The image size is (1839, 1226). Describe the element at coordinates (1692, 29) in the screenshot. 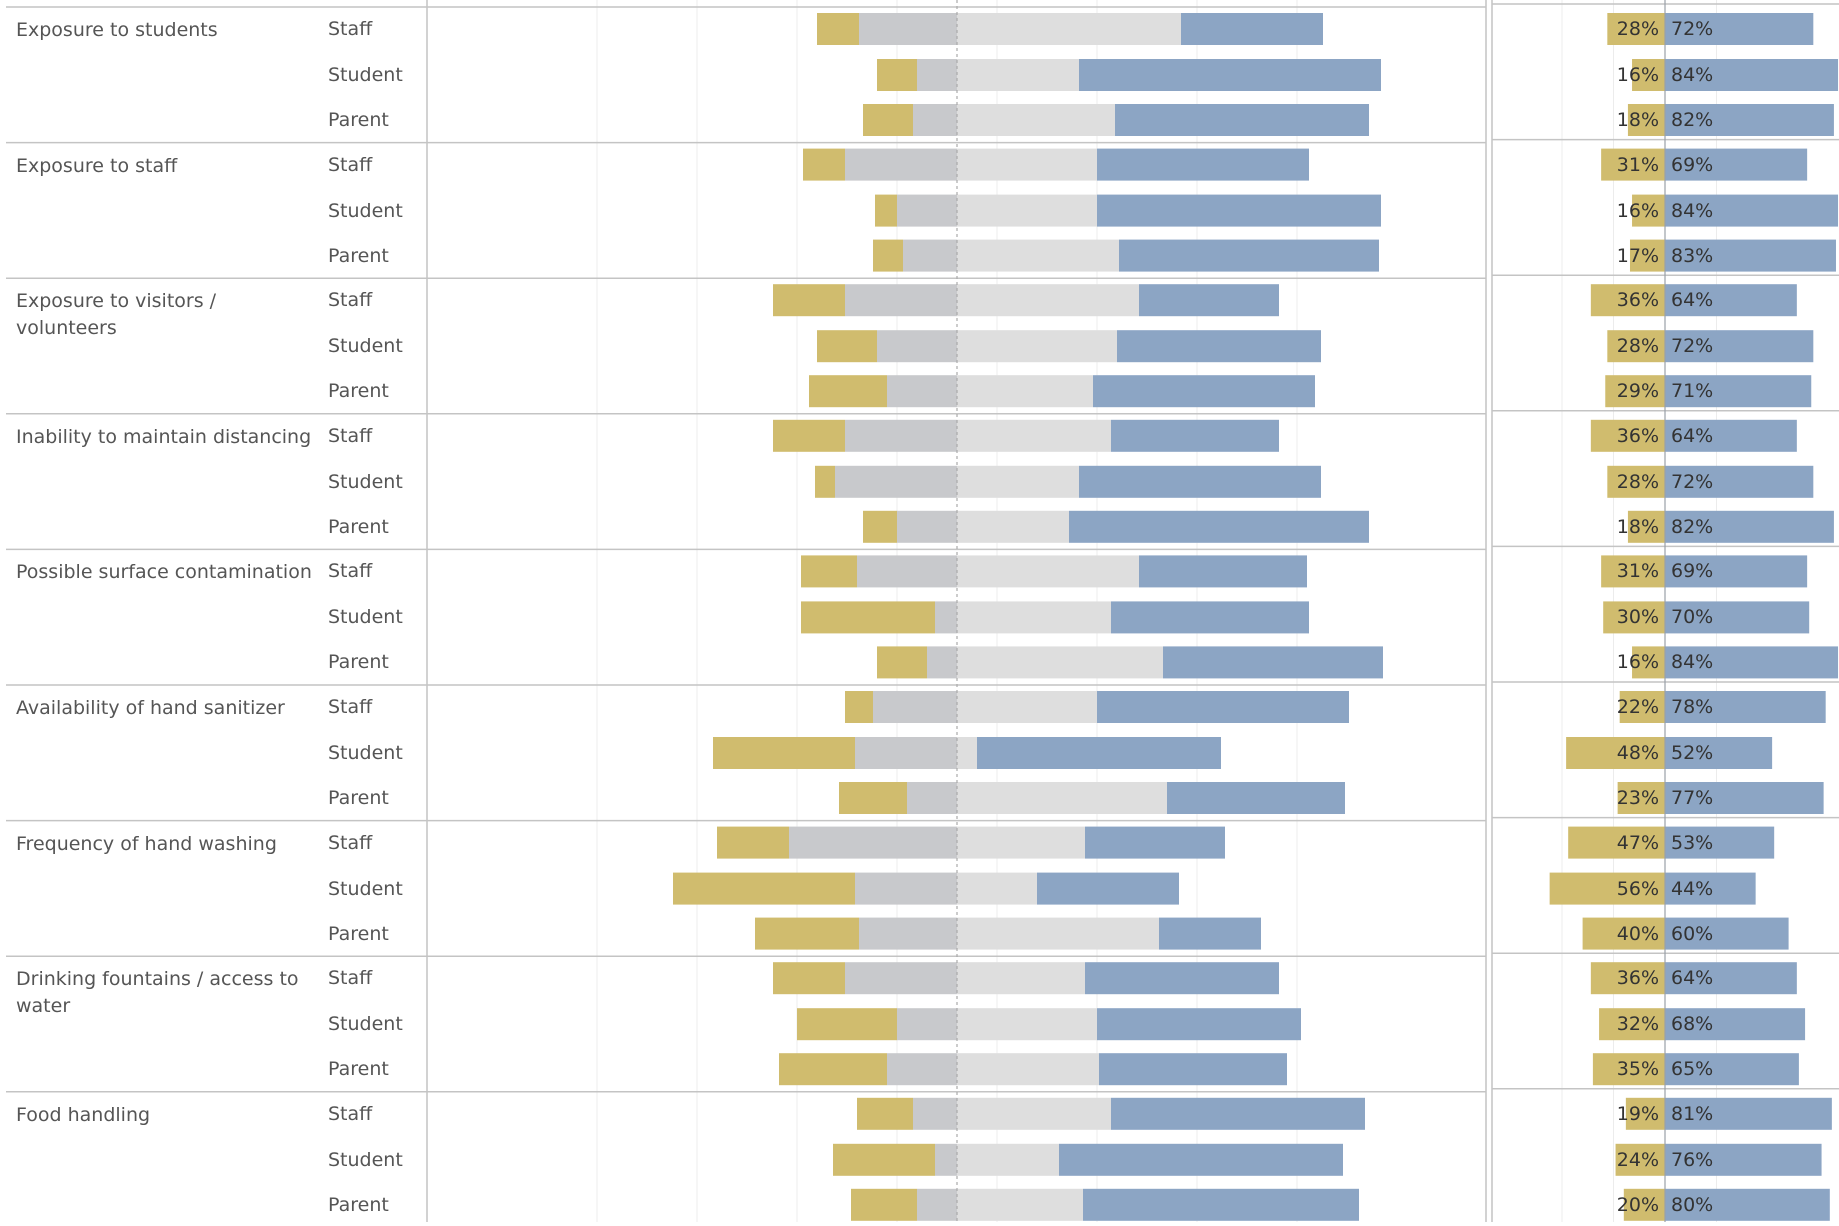

I see `no-concern-percent-label: 72%` at that location.